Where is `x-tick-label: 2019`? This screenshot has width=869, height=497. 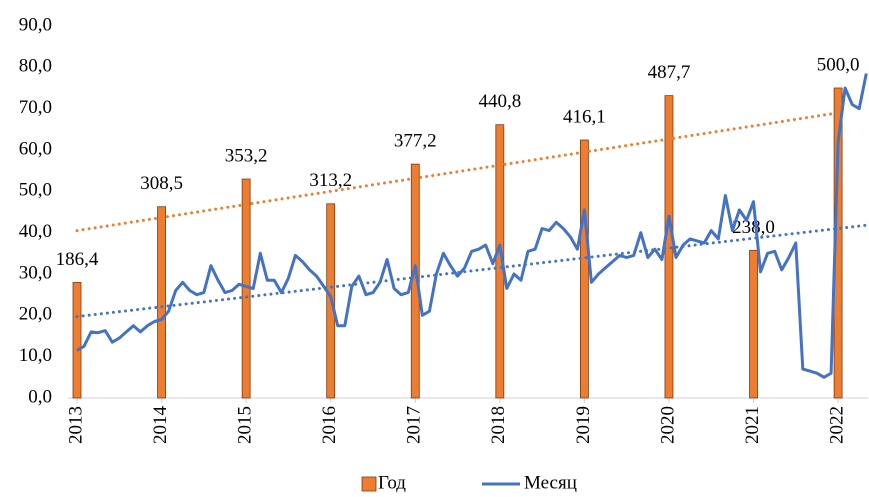
x-tick-label: 2019 is located at coordinates (583, 425).